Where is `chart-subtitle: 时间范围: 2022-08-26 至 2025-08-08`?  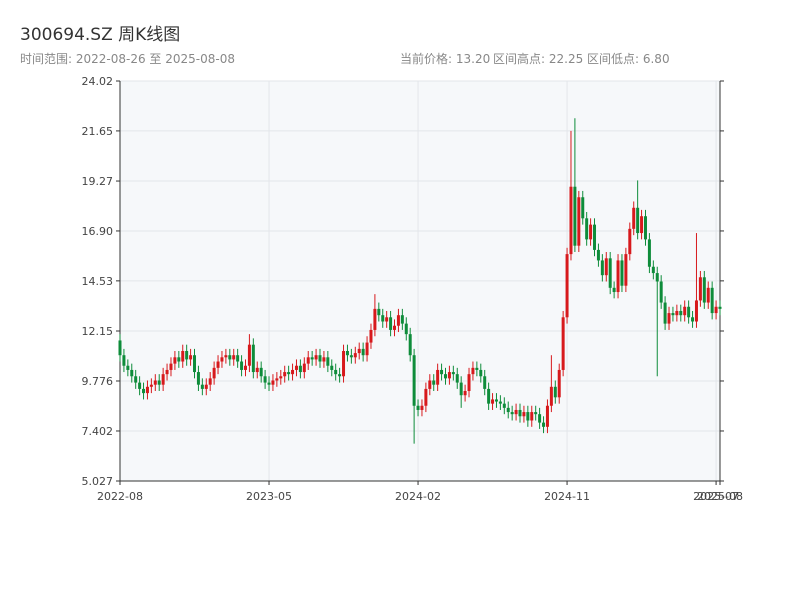
chart-subtitle: 时间范围: 2022-08-26 至 2025-08-08 is located at coordinates (127, 59).